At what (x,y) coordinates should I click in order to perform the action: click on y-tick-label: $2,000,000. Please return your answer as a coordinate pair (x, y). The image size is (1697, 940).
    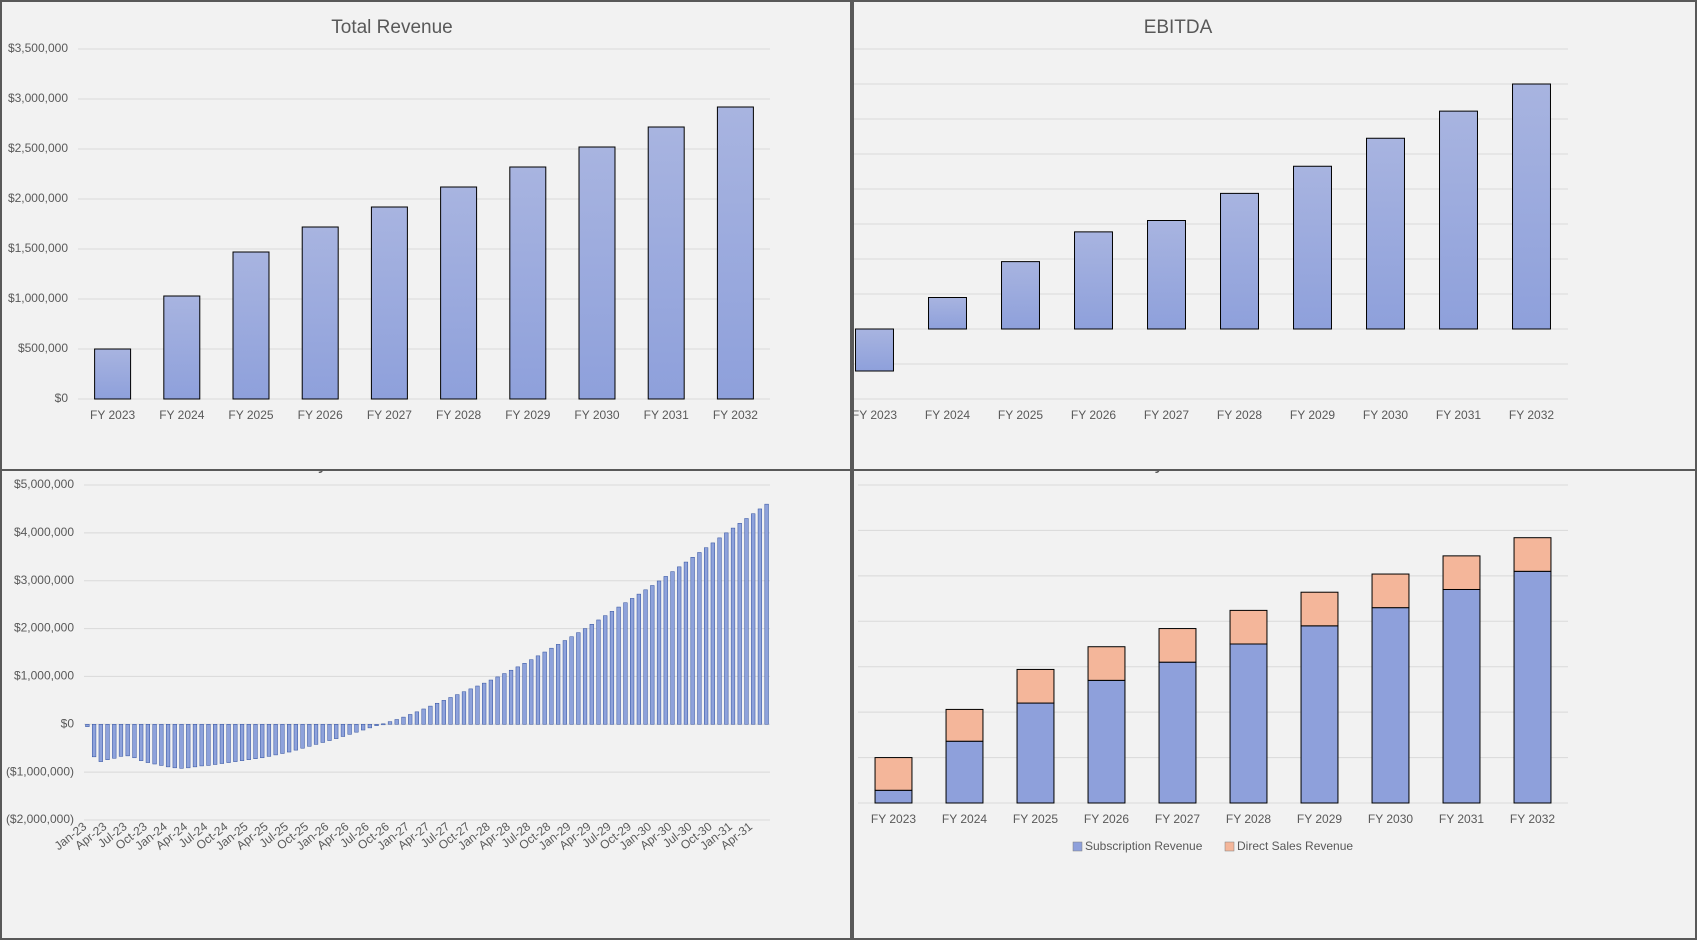
    Looking at the image, I should click on (44, 628).